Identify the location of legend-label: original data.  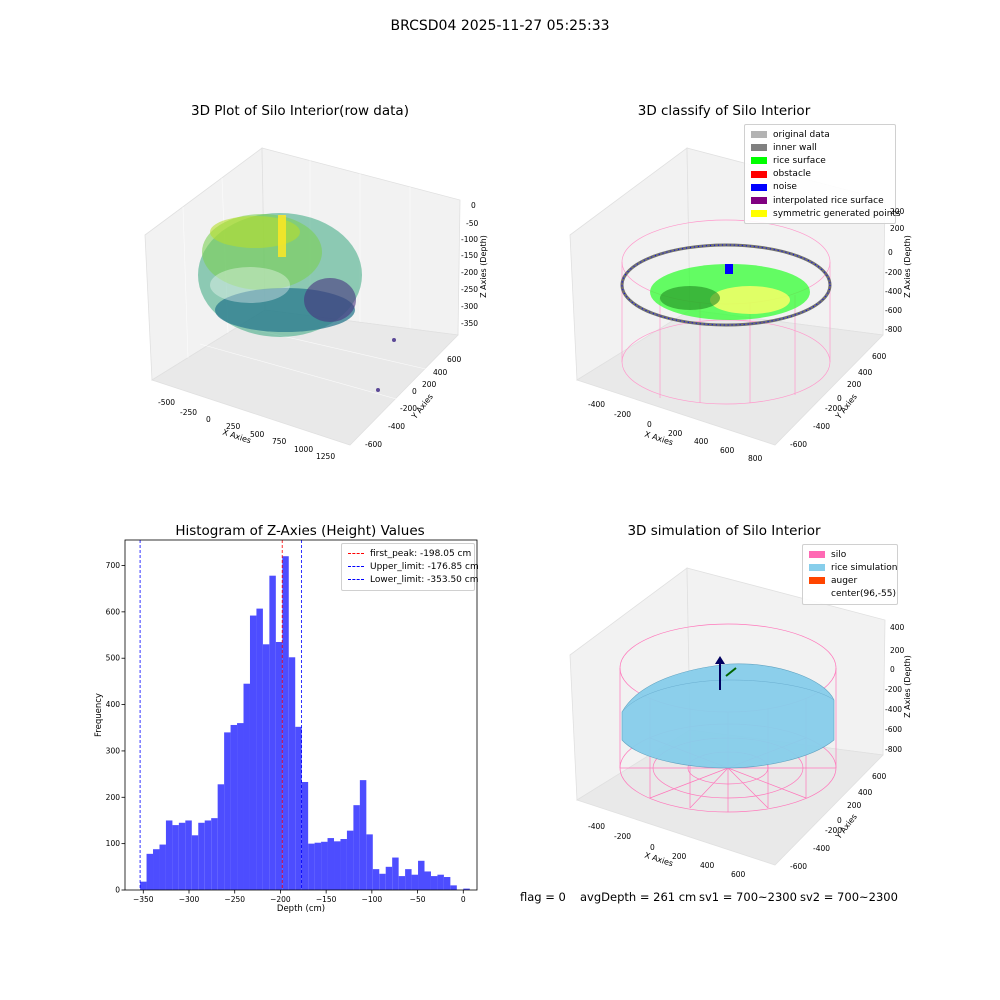
(801, 134).